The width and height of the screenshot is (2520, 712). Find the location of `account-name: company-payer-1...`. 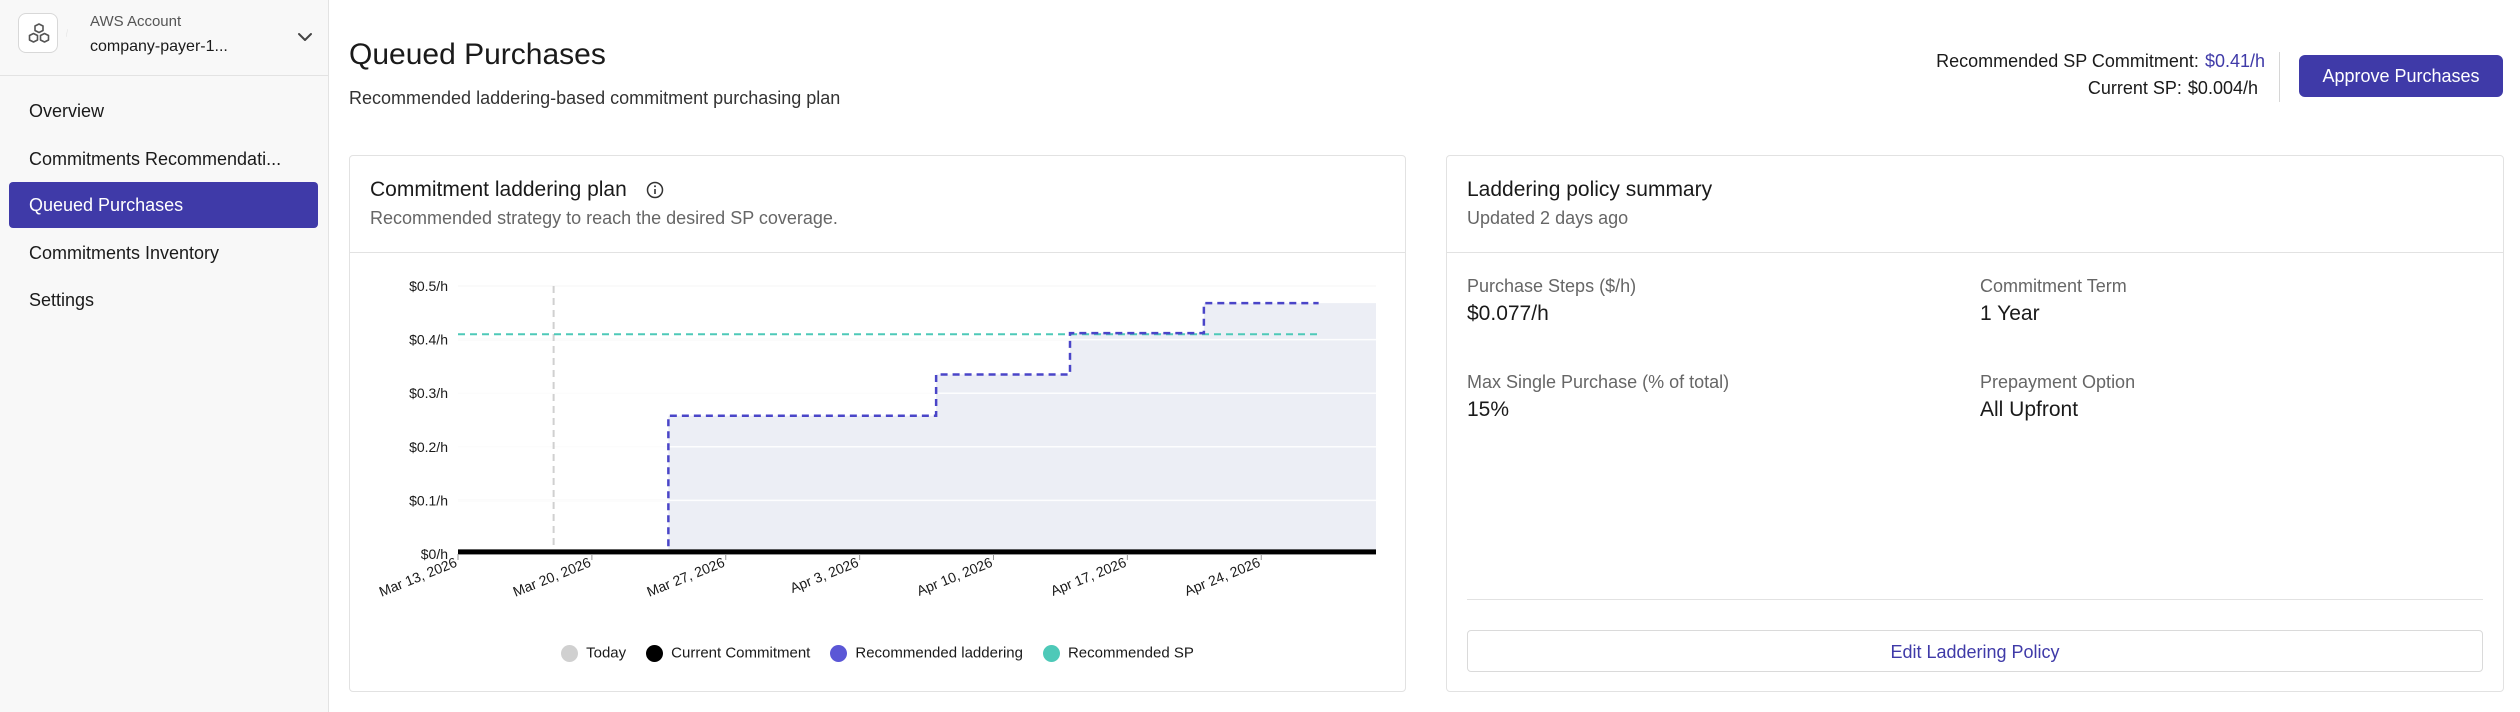

account-name: company-payer-1... is located at coordinates (159, 46).